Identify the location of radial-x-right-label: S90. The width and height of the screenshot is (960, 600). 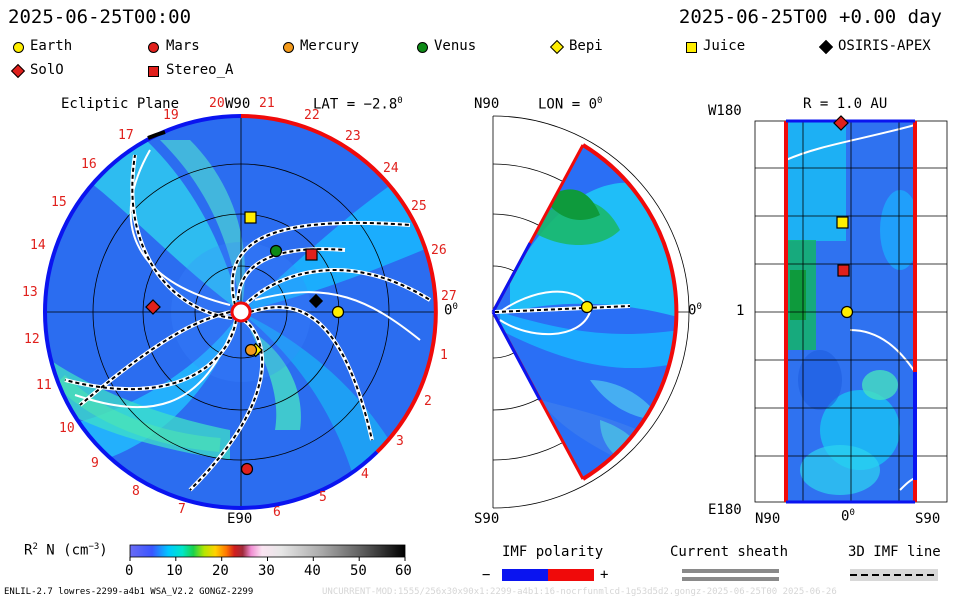
(928, 519).